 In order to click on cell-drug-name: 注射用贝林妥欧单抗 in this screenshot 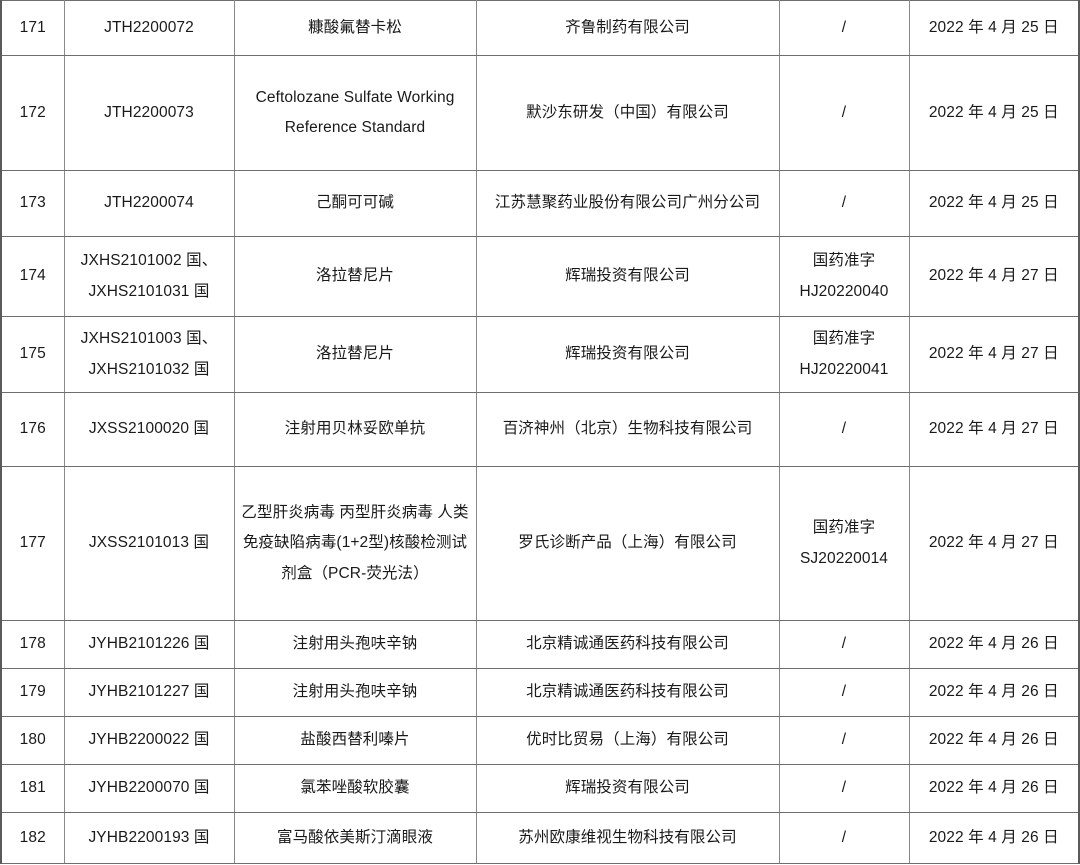, I will do `click(355, 429)`.